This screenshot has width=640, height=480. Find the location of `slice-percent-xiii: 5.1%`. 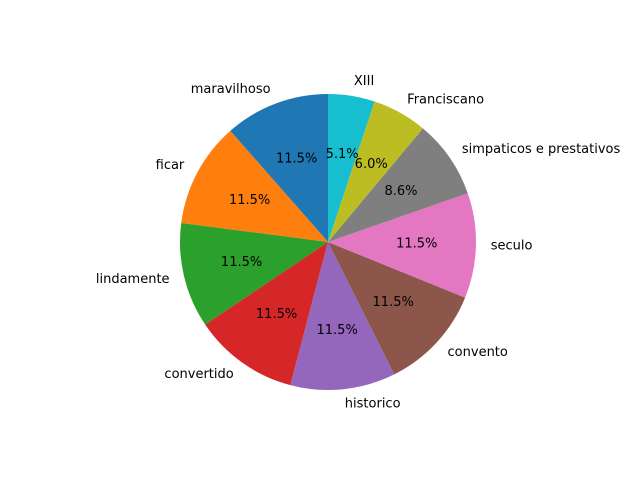

slice-percent-xiii: 5.1% is located at coordinates (342, 154).